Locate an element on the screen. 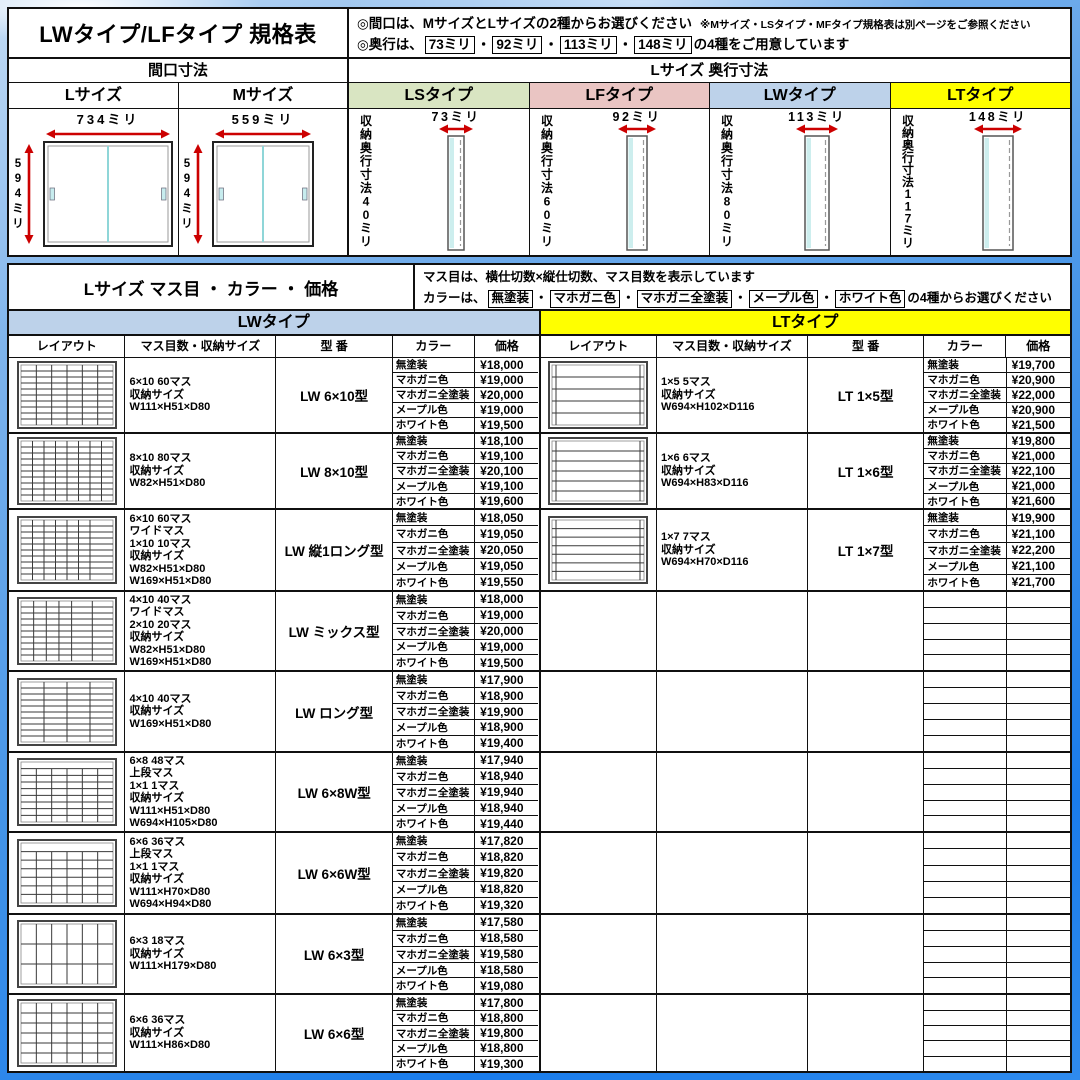  color-cell is located at coordinates (965, 808).